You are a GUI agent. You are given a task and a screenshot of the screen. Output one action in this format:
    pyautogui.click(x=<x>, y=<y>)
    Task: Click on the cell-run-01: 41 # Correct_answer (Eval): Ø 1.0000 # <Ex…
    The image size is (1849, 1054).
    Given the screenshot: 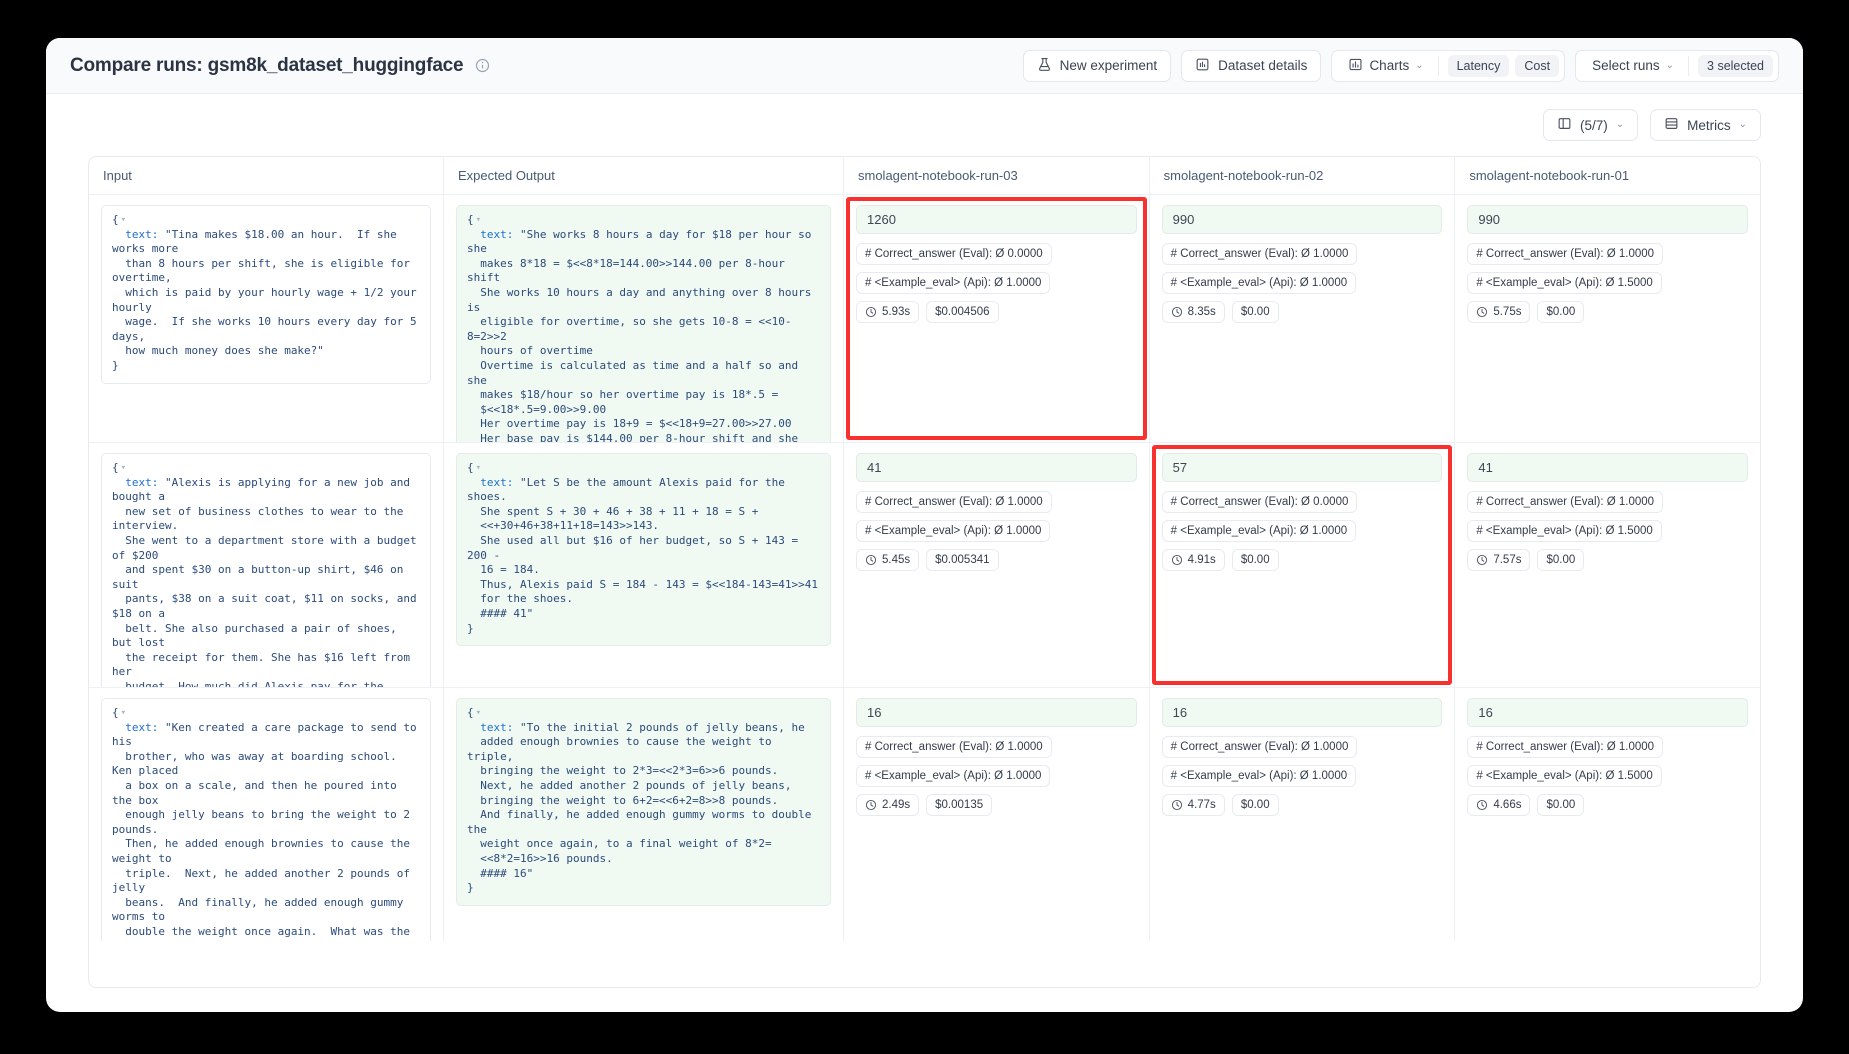 What is the action you would take?
    pyautogui.click(x=1607, y=565)
    